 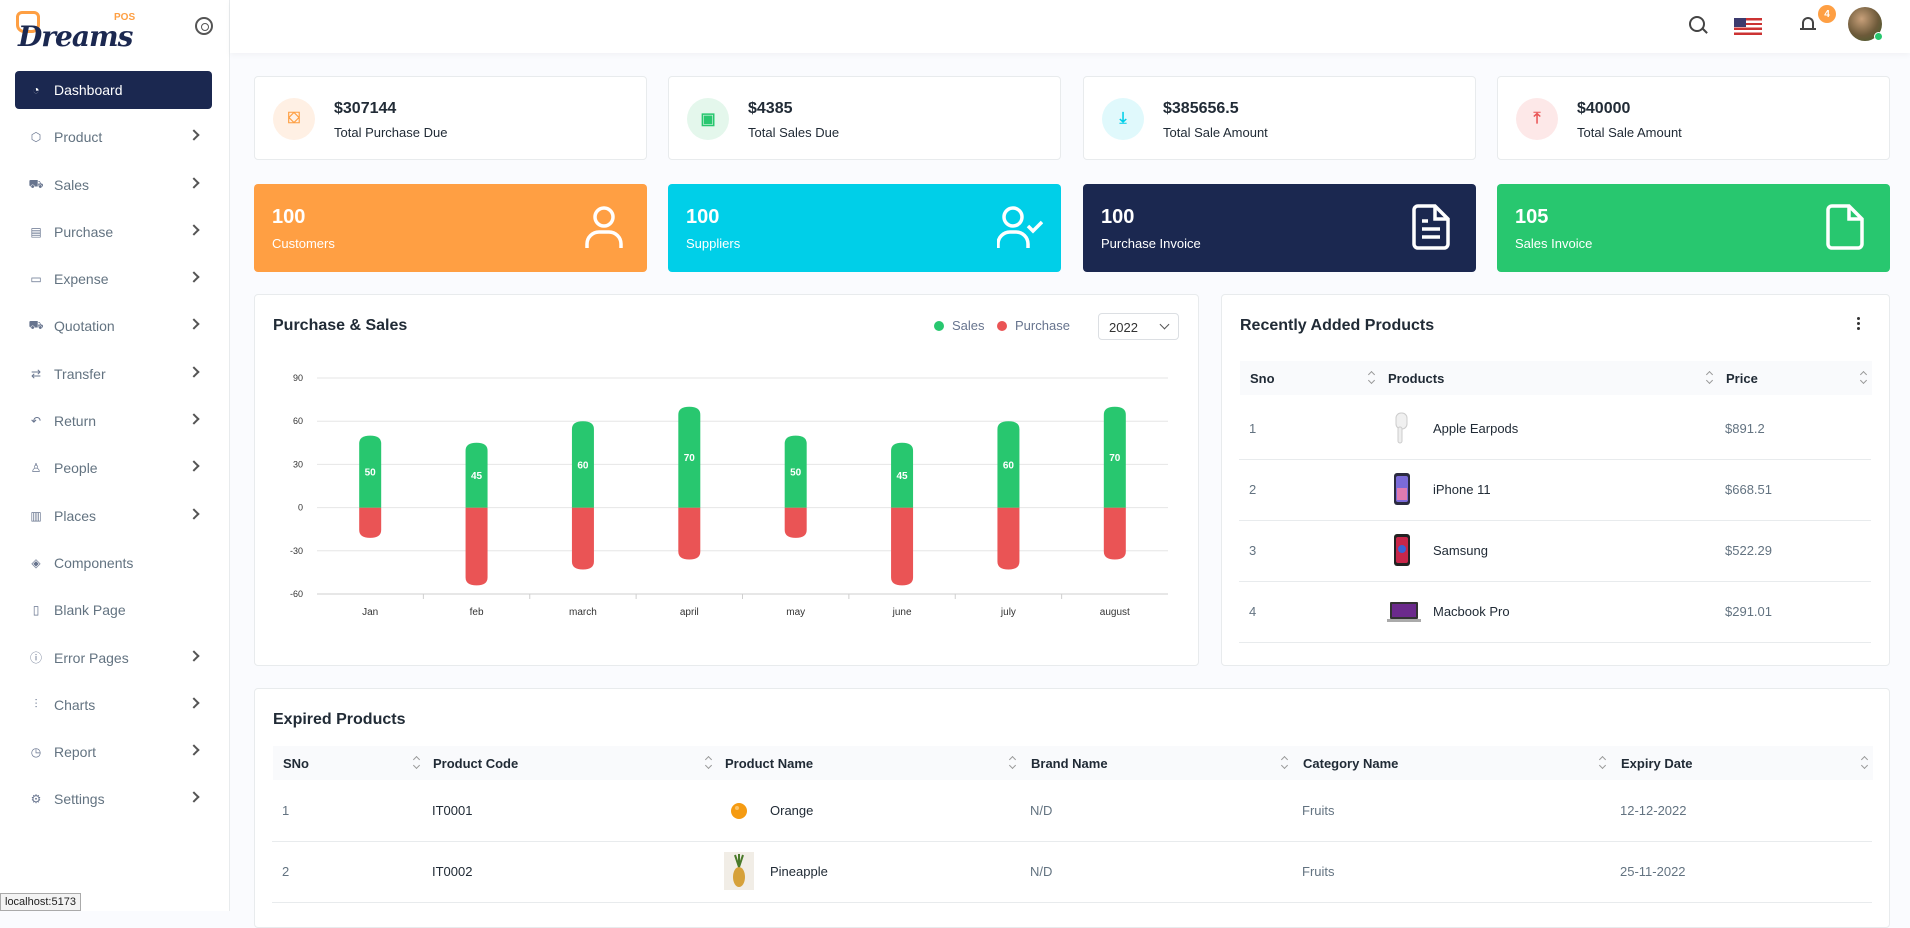 I want to click on sidebar-item-dashboard: ◔ Dashboard, so click(x=113, y=90).